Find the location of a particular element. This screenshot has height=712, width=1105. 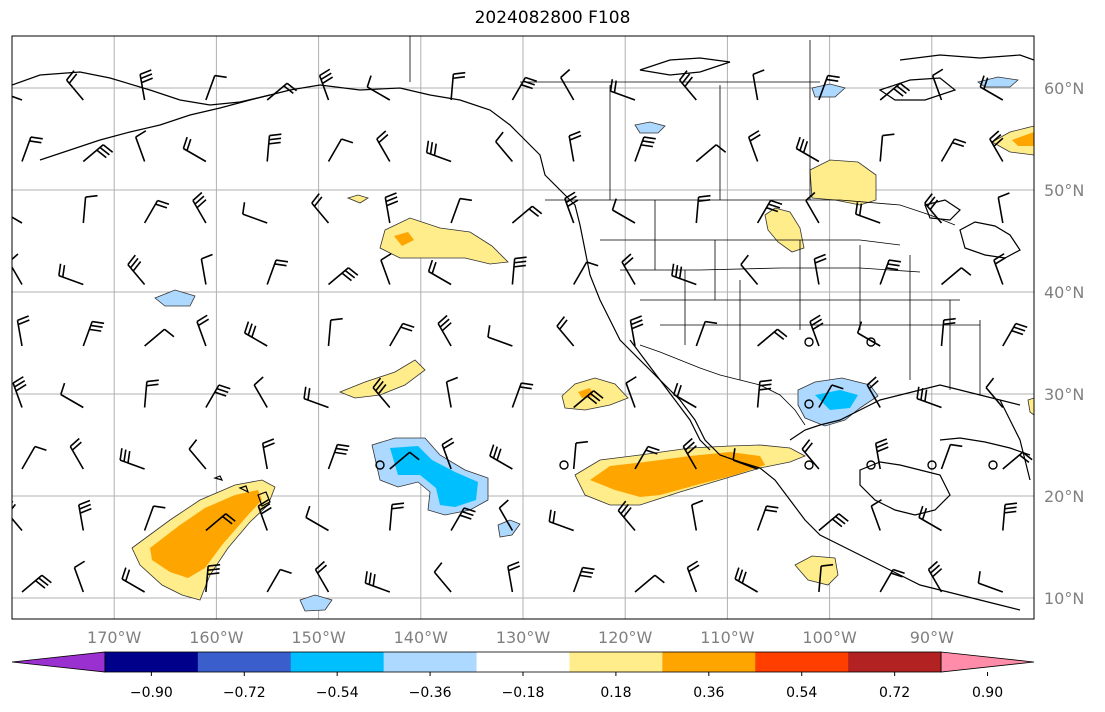

negative-region-pacific-core is located at coordinates (434, 476).